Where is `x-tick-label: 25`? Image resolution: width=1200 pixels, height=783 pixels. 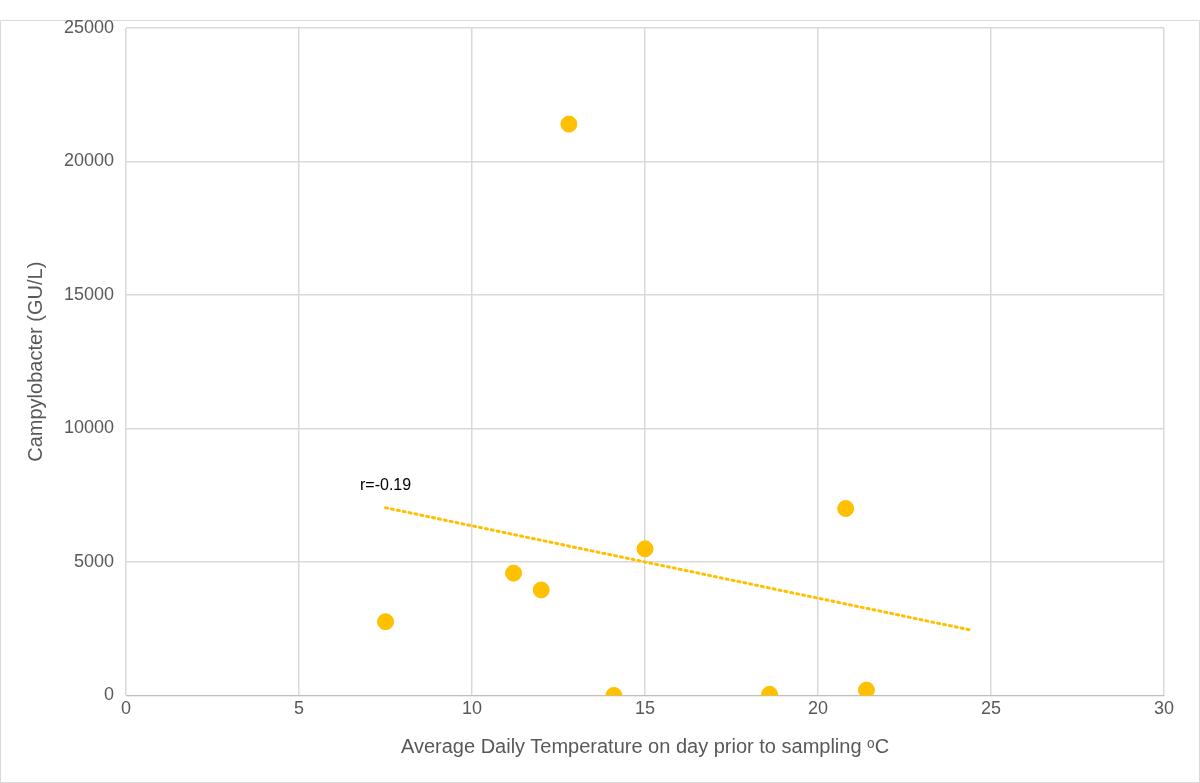 x-tick-label: 25 is located at coordinates (991, 708).